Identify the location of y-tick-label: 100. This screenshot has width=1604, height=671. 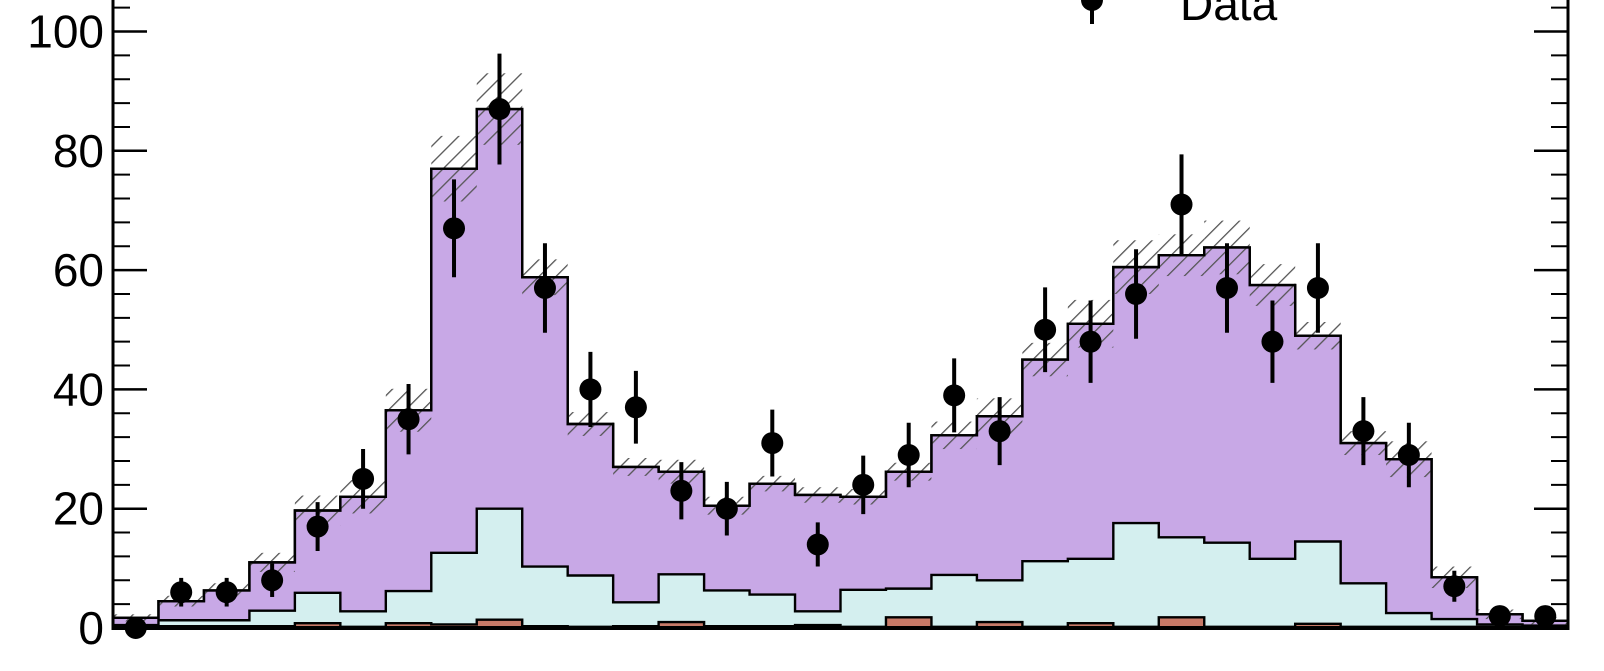
(65, 32).